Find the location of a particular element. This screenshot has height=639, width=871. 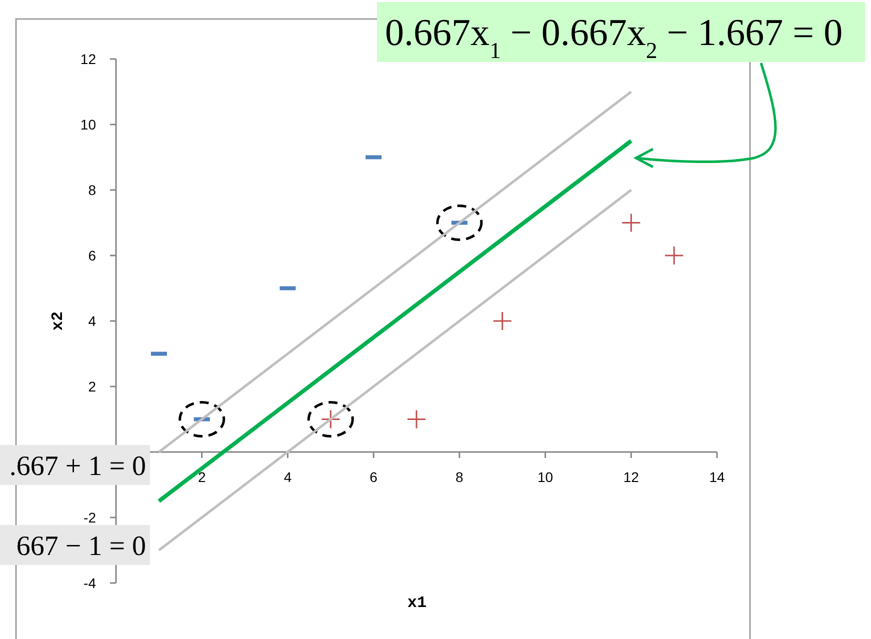

y-tick-label: 12 is located at coordinates (88, 58).